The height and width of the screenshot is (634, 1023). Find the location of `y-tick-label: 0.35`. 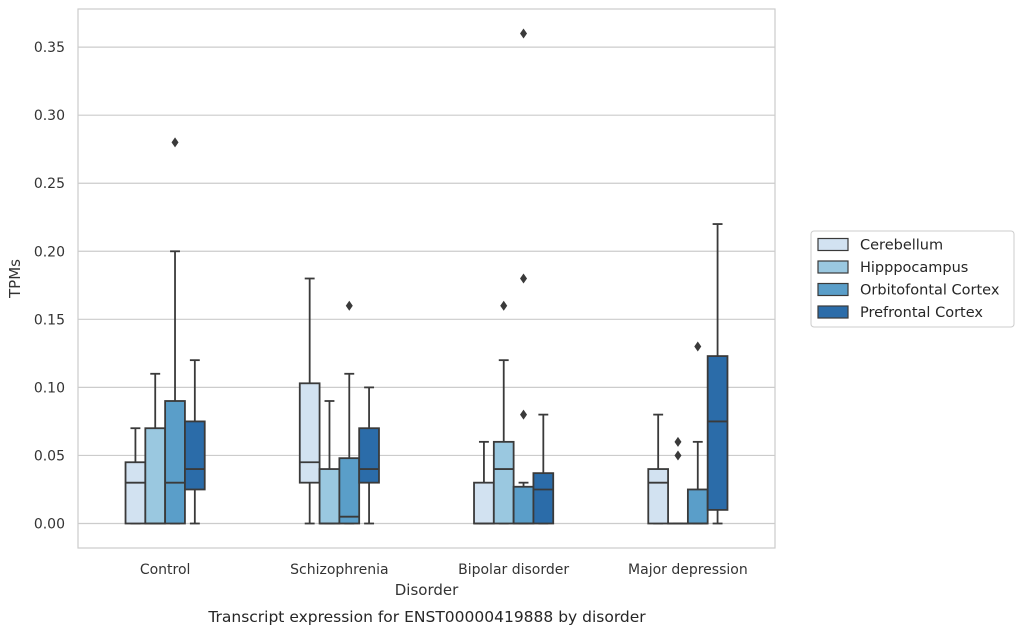

y-tick-label: 0.35 is located at coordinates (49, 48).